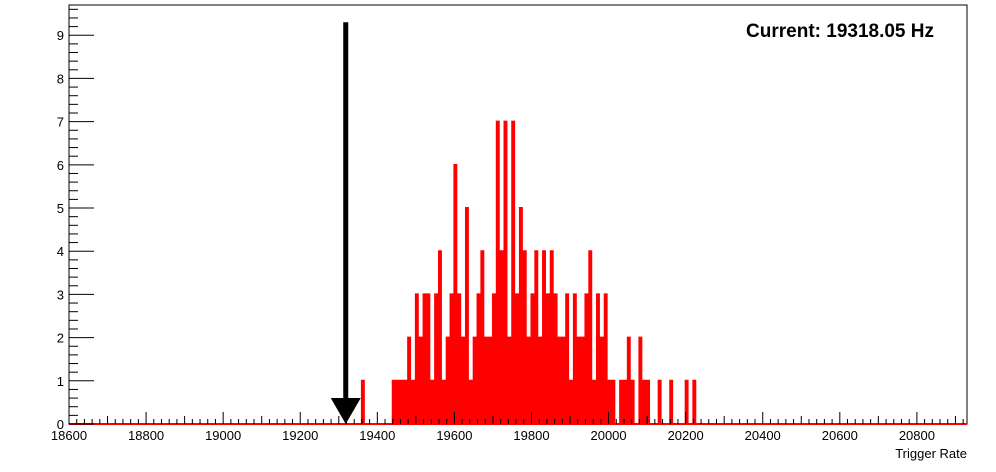 Image resolution: width=996 pixels, height=472 pixels. What do you see at coordinates (60, 294) in the screenshot?
I see `y-tick-label: 3` at bounding box center [60, 294].